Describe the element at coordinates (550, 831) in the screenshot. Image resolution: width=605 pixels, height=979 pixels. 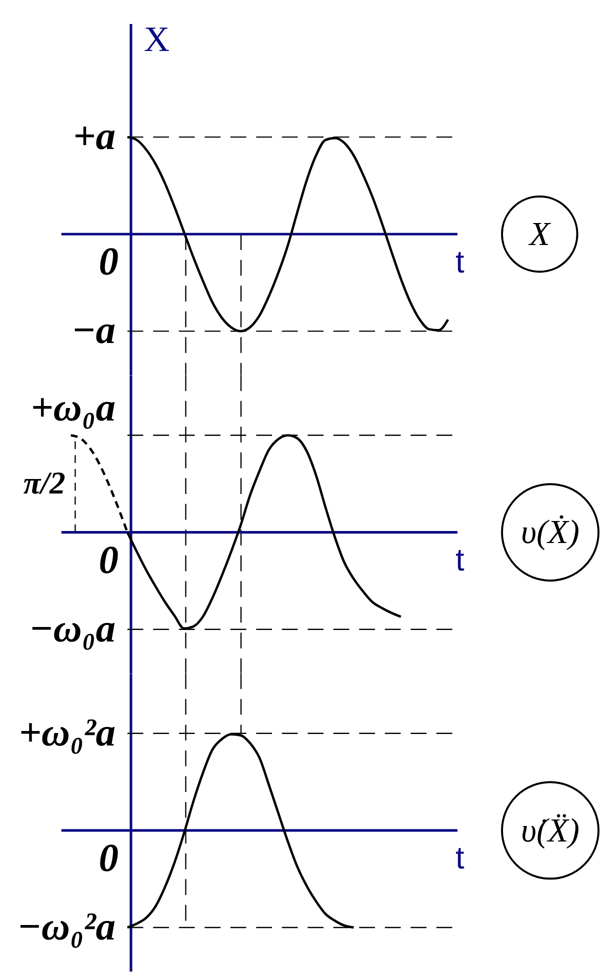
I see `text: υ̇(Ẍ)` at that location.